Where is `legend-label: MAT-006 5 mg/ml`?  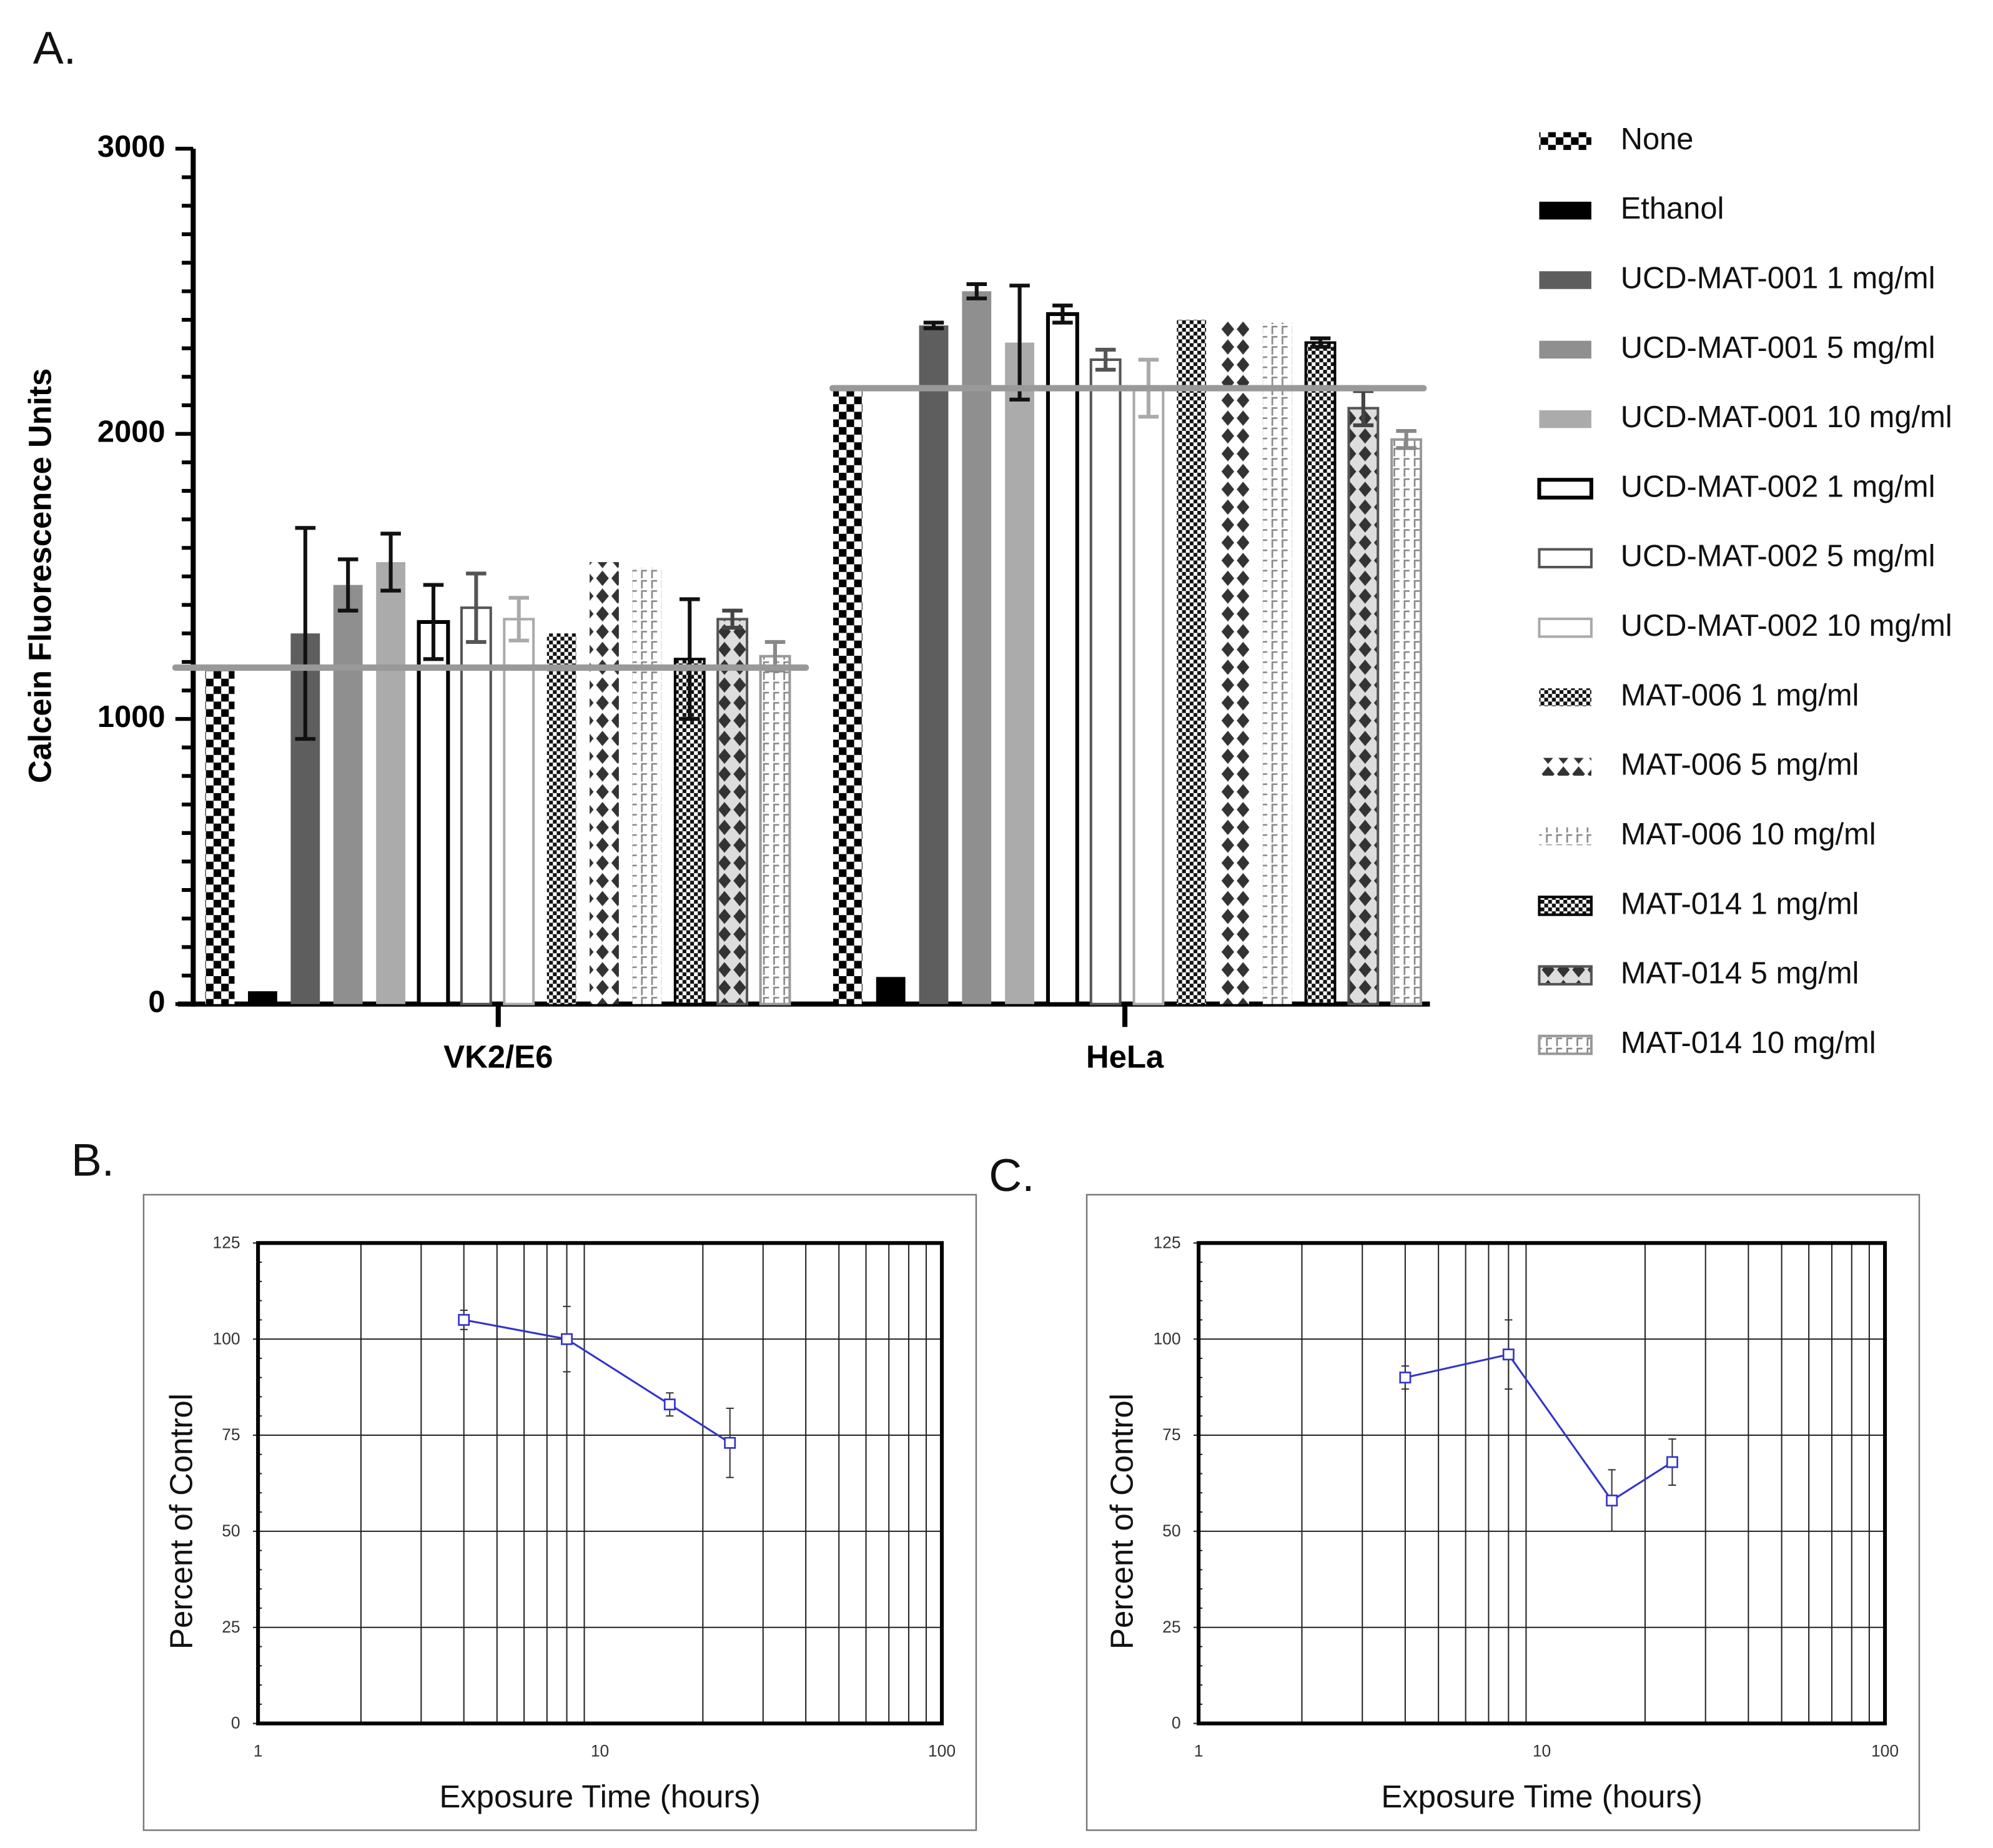
legend-label: MAT-006 5 mg/ml is located at coordinates (1740, 765).